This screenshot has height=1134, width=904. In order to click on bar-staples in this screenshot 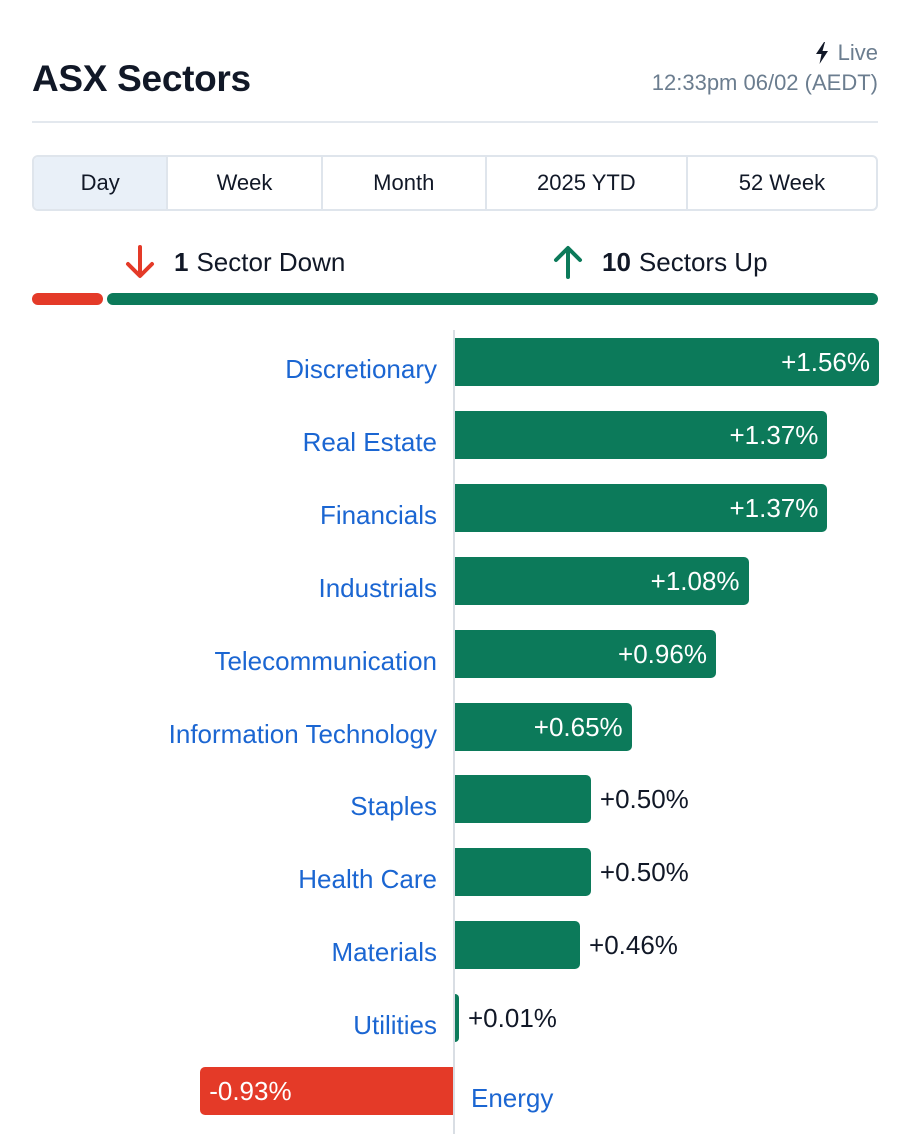, I will do `click(523, 799)`.